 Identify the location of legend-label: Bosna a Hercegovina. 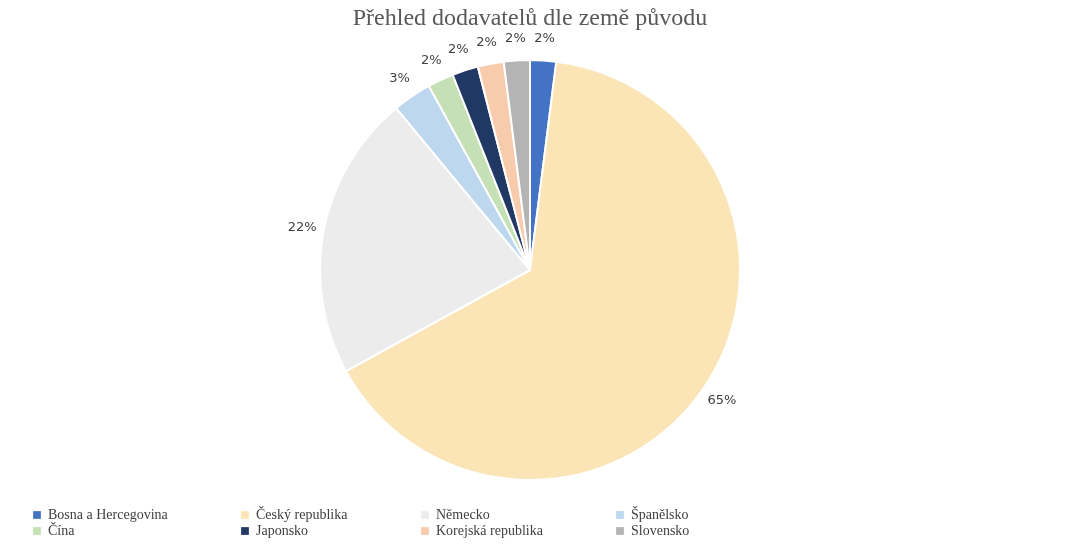
(108, 514).